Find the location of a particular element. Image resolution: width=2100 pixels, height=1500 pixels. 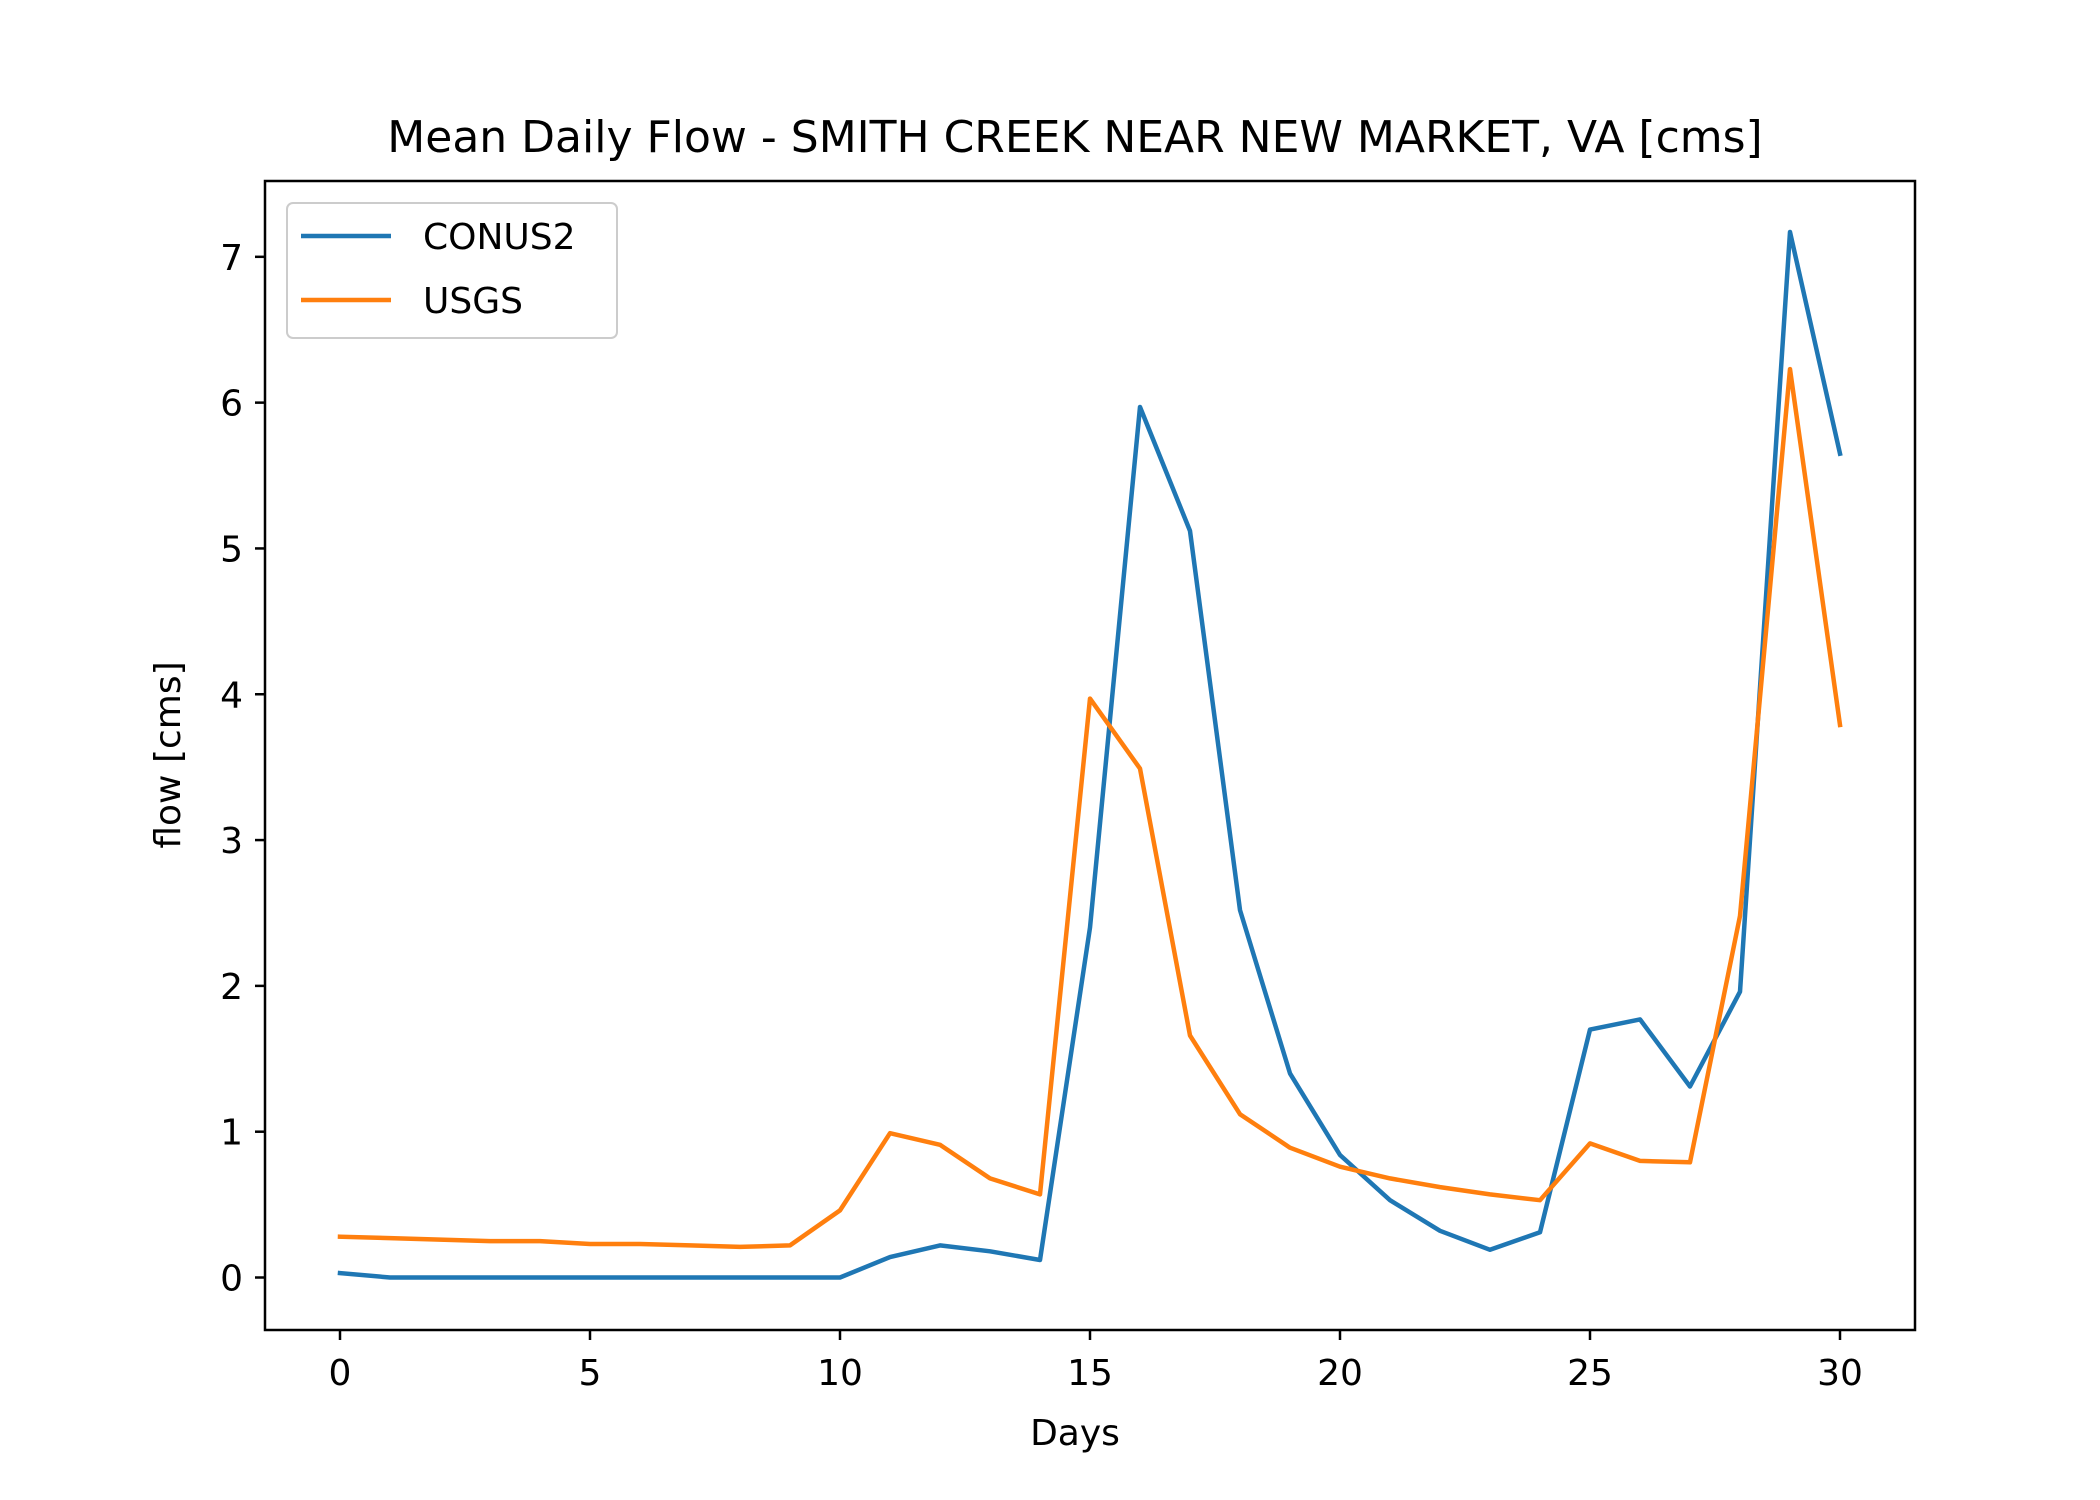

x-axis: 0 5 10 15 20 25 30 is located at coordinates (1096, 1362).